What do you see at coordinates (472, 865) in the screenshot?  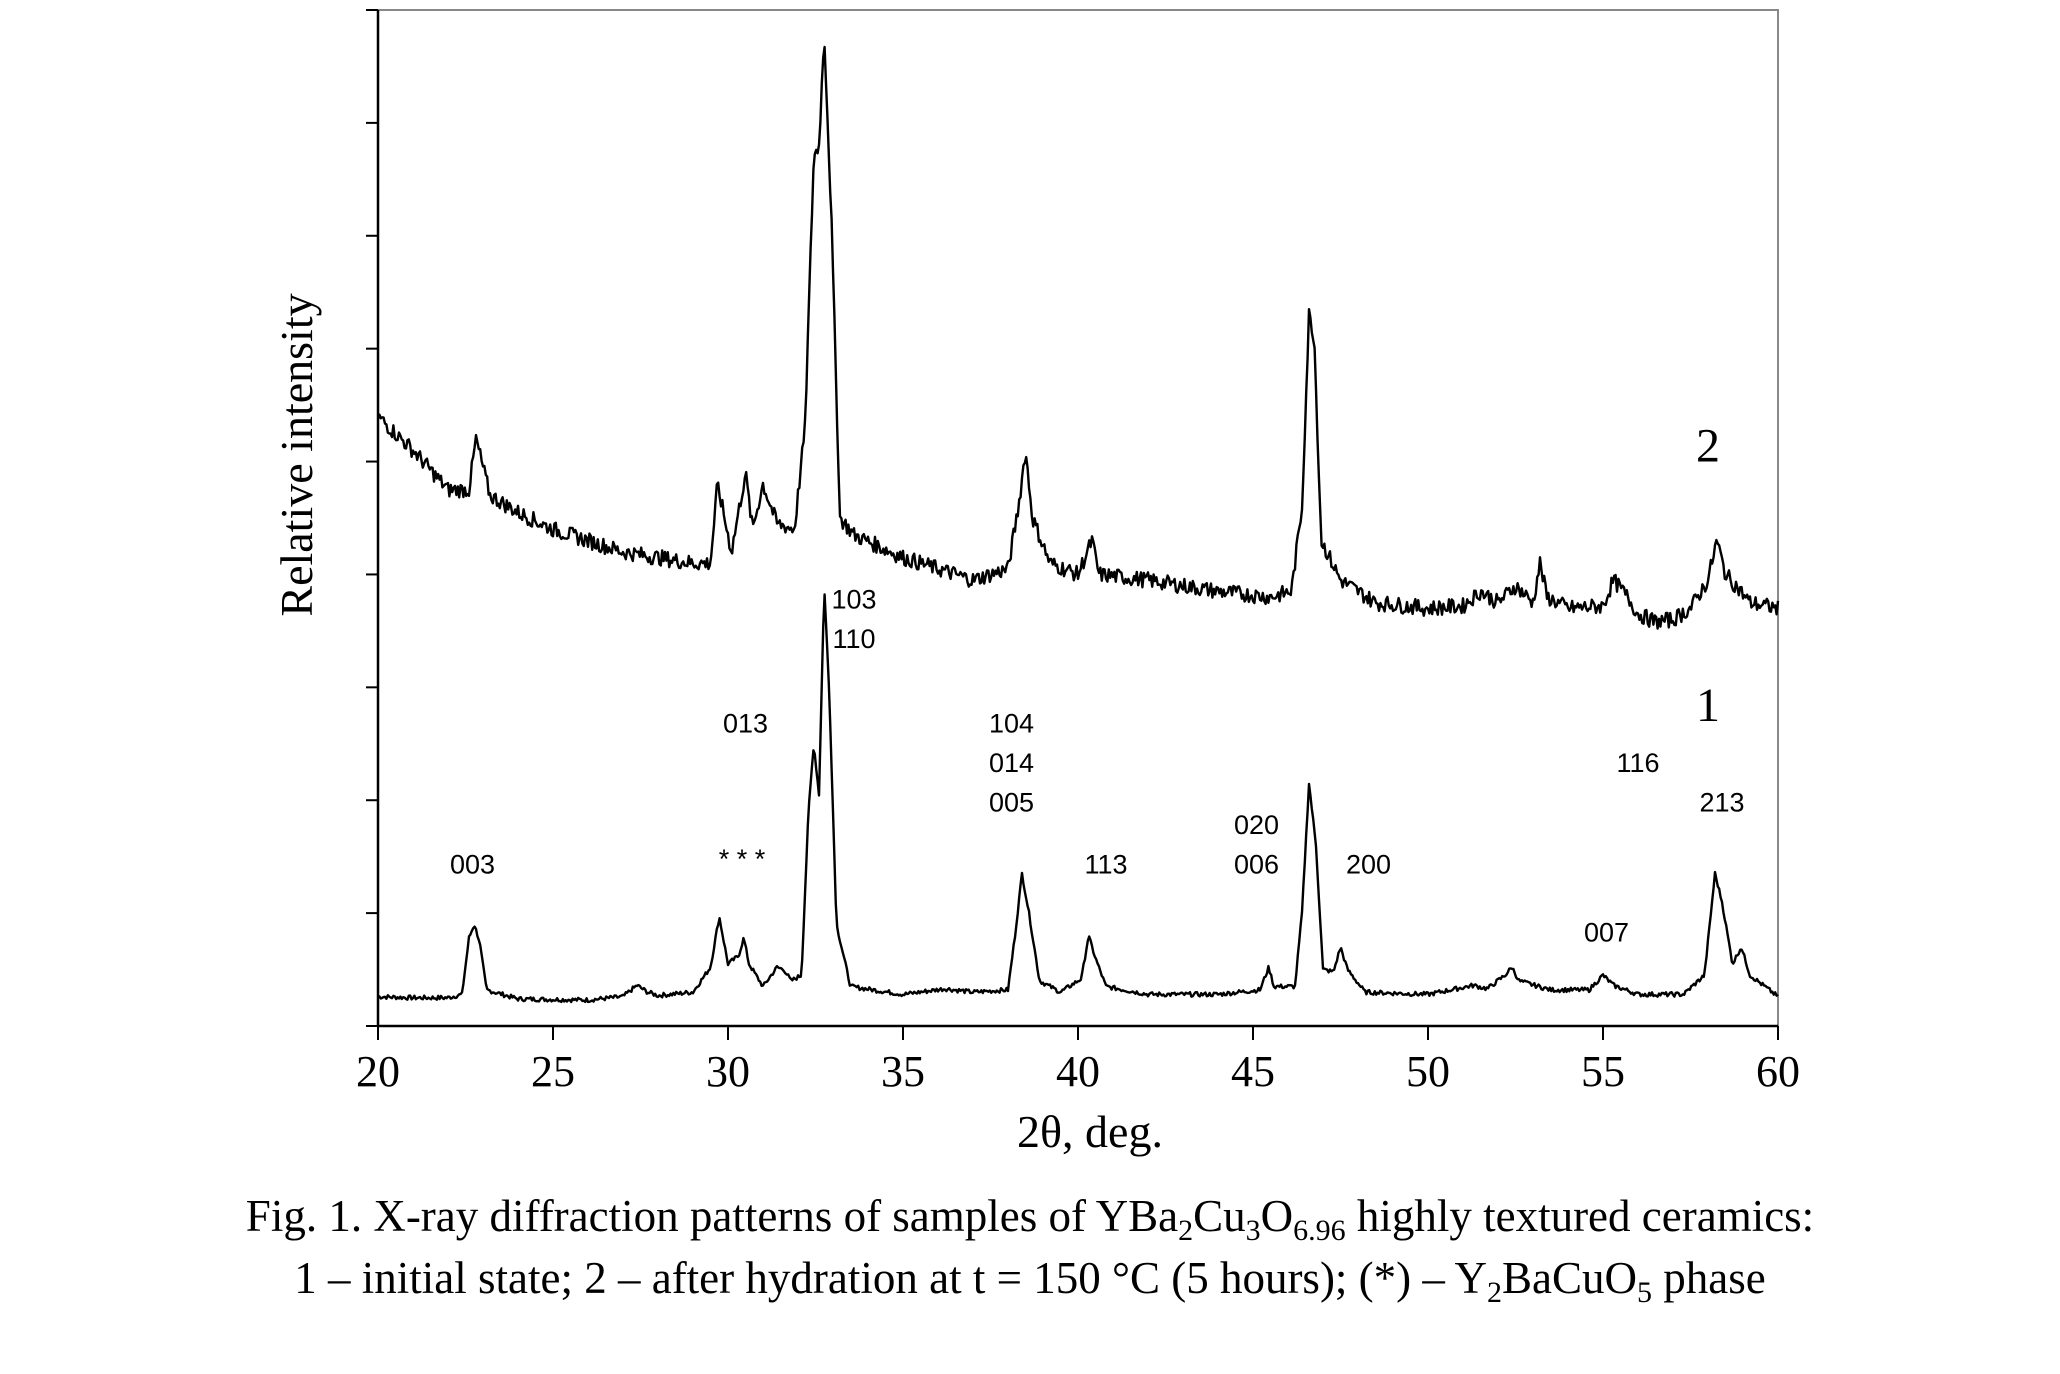 I see `peak-annotation: 003` at bounding box center [472, 865].